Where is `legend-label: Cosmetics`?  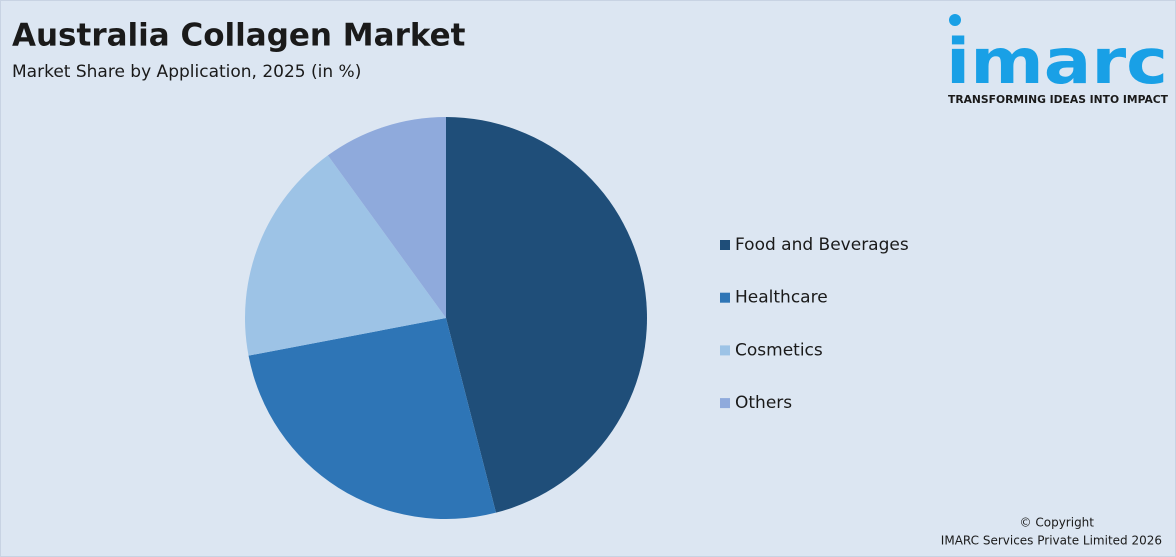
legend-label: Cosmetics is located at coordinates (779, 350).